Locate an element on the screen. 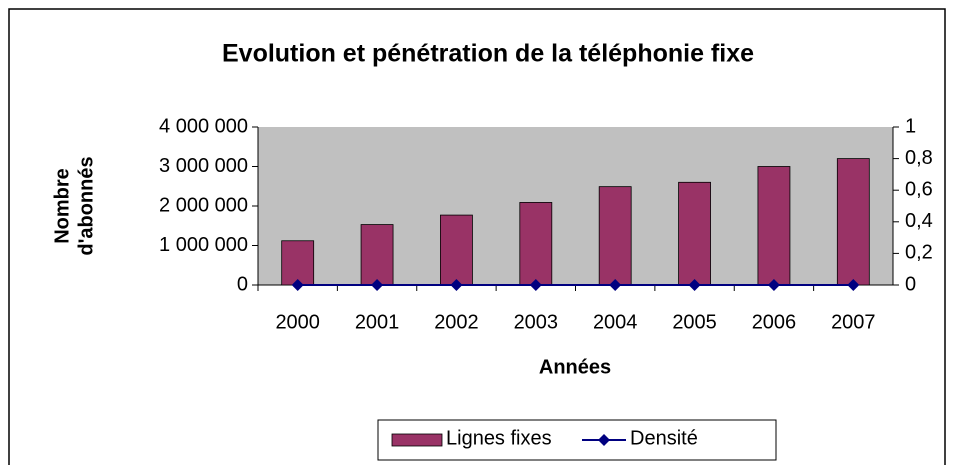 This screenshot has width=958, height=465. y2-tick-label: 1 is located at coordinates (910, 126).